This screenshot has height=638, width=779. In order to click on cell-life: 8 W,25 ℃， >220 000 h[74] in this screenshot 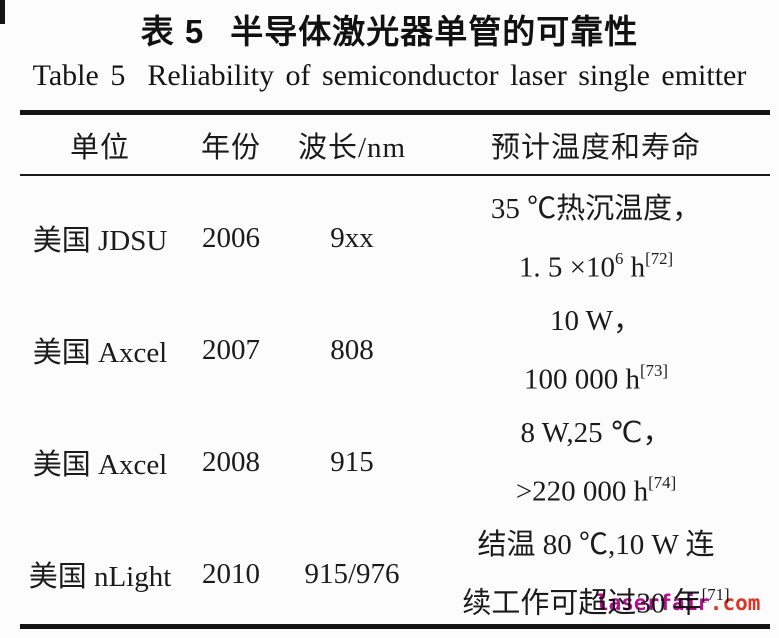, I will do `click(596, 462)`.